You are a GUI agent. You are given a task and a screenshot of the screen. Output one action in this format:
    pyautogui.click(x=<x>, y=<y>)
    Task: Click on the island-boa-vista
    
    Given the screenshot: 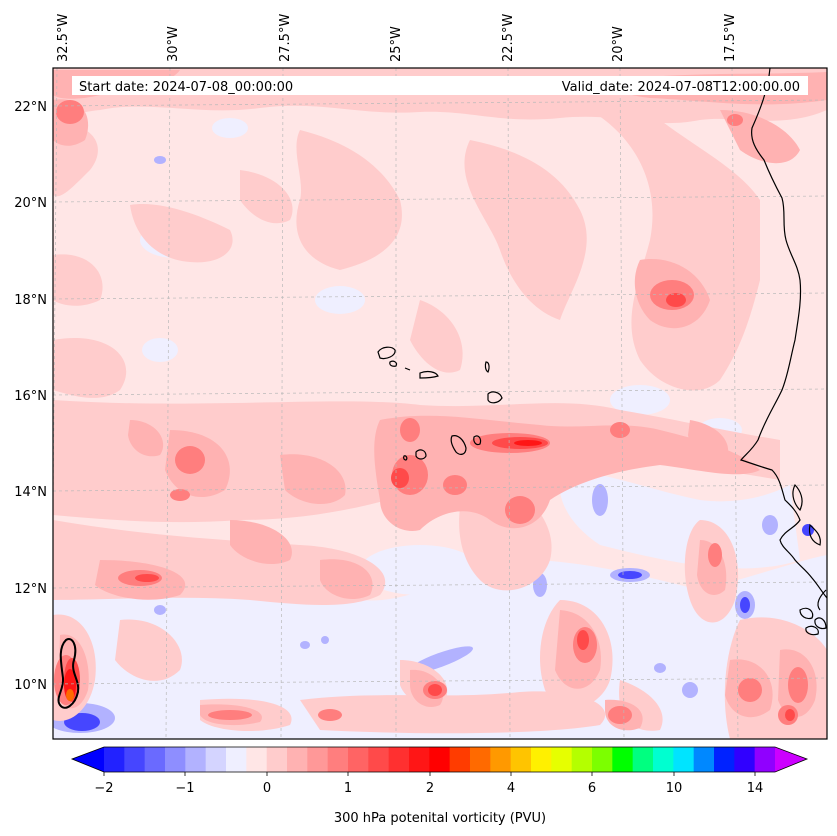 What is the action you would take?
    pyautogui.click(x=495, y=397)
    